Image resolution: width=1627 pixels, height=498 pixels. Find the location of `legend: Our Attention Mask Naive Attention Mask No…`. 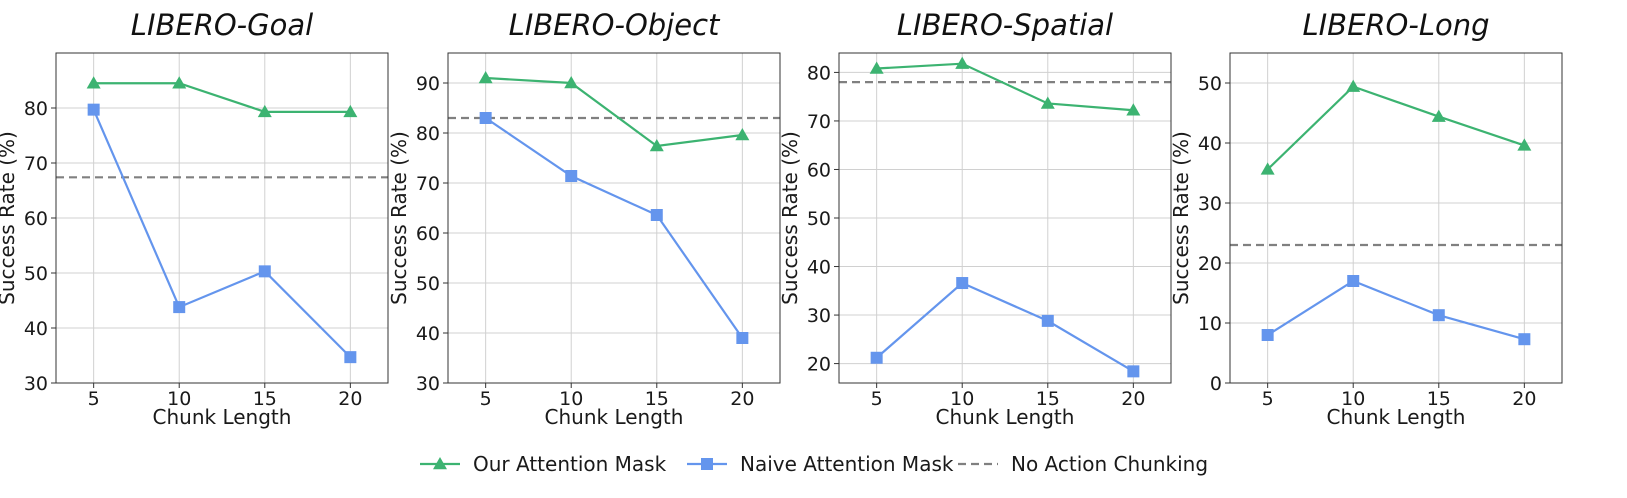

legend: Our Attention Mask Naive Attention Mask No… is located at coordinates (814, 464).